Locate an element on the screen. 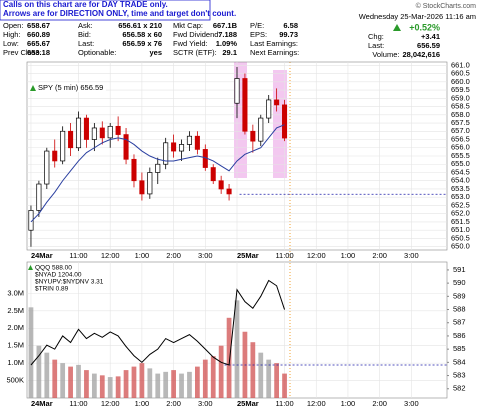 This screenshot has height=406, width=480. quote-label: High: is located at coordinates (12, 34).